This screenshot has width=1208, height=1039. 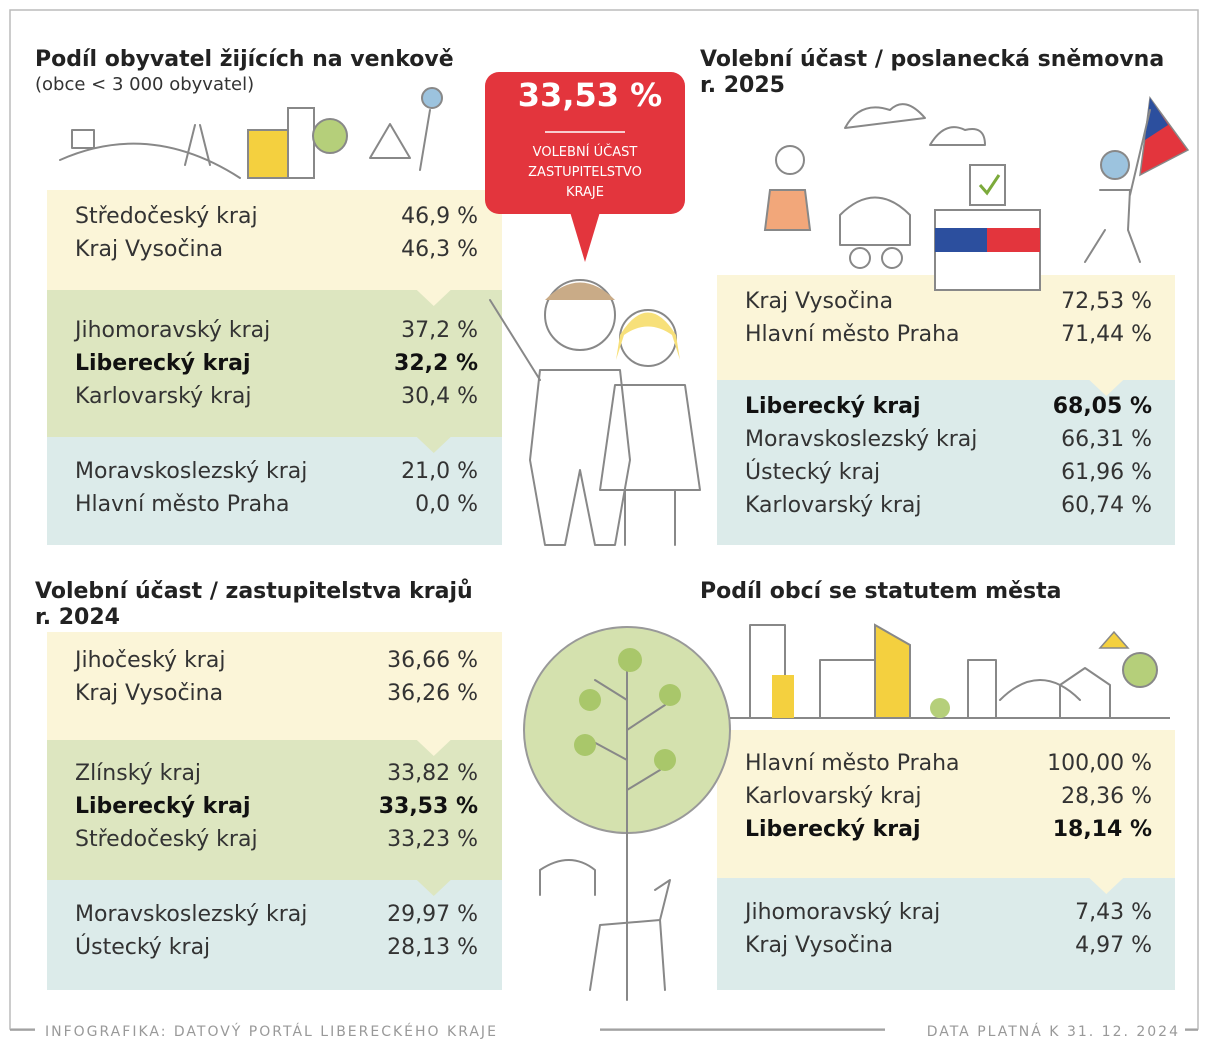 I want to click on callout-box, so click(x=585, y=143).